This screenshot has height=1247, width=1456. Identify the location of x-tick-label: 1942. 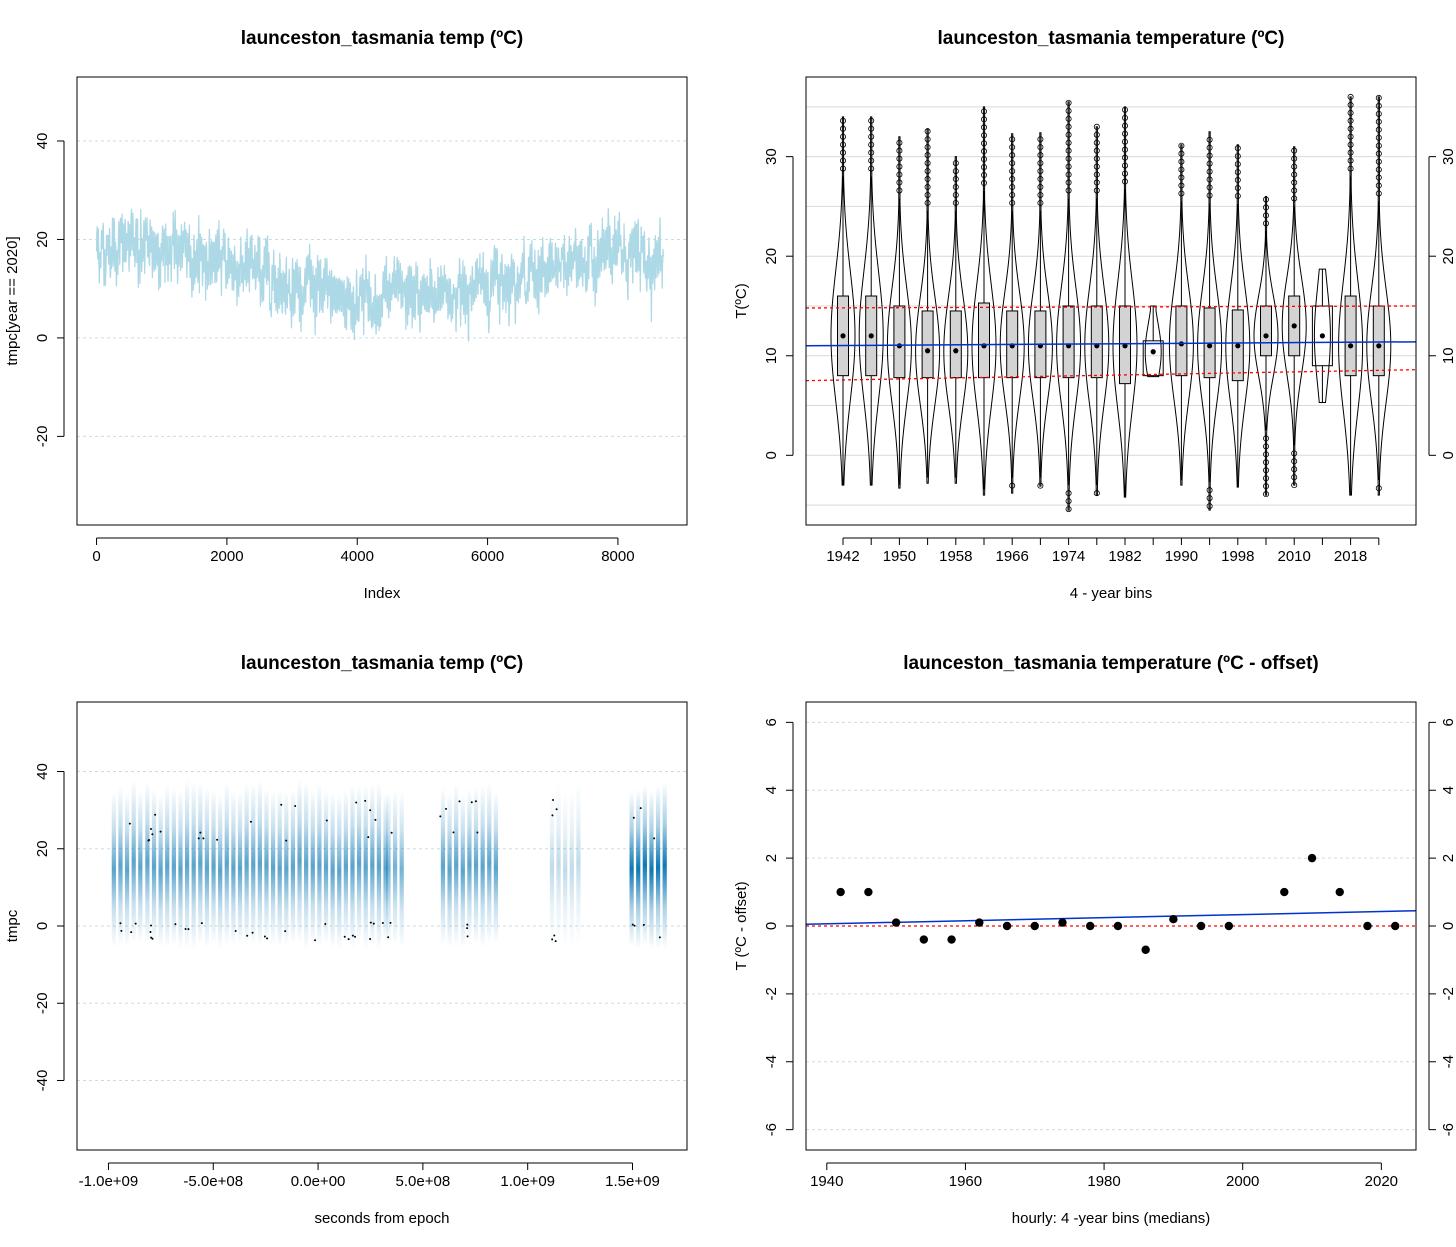
(842, 556).